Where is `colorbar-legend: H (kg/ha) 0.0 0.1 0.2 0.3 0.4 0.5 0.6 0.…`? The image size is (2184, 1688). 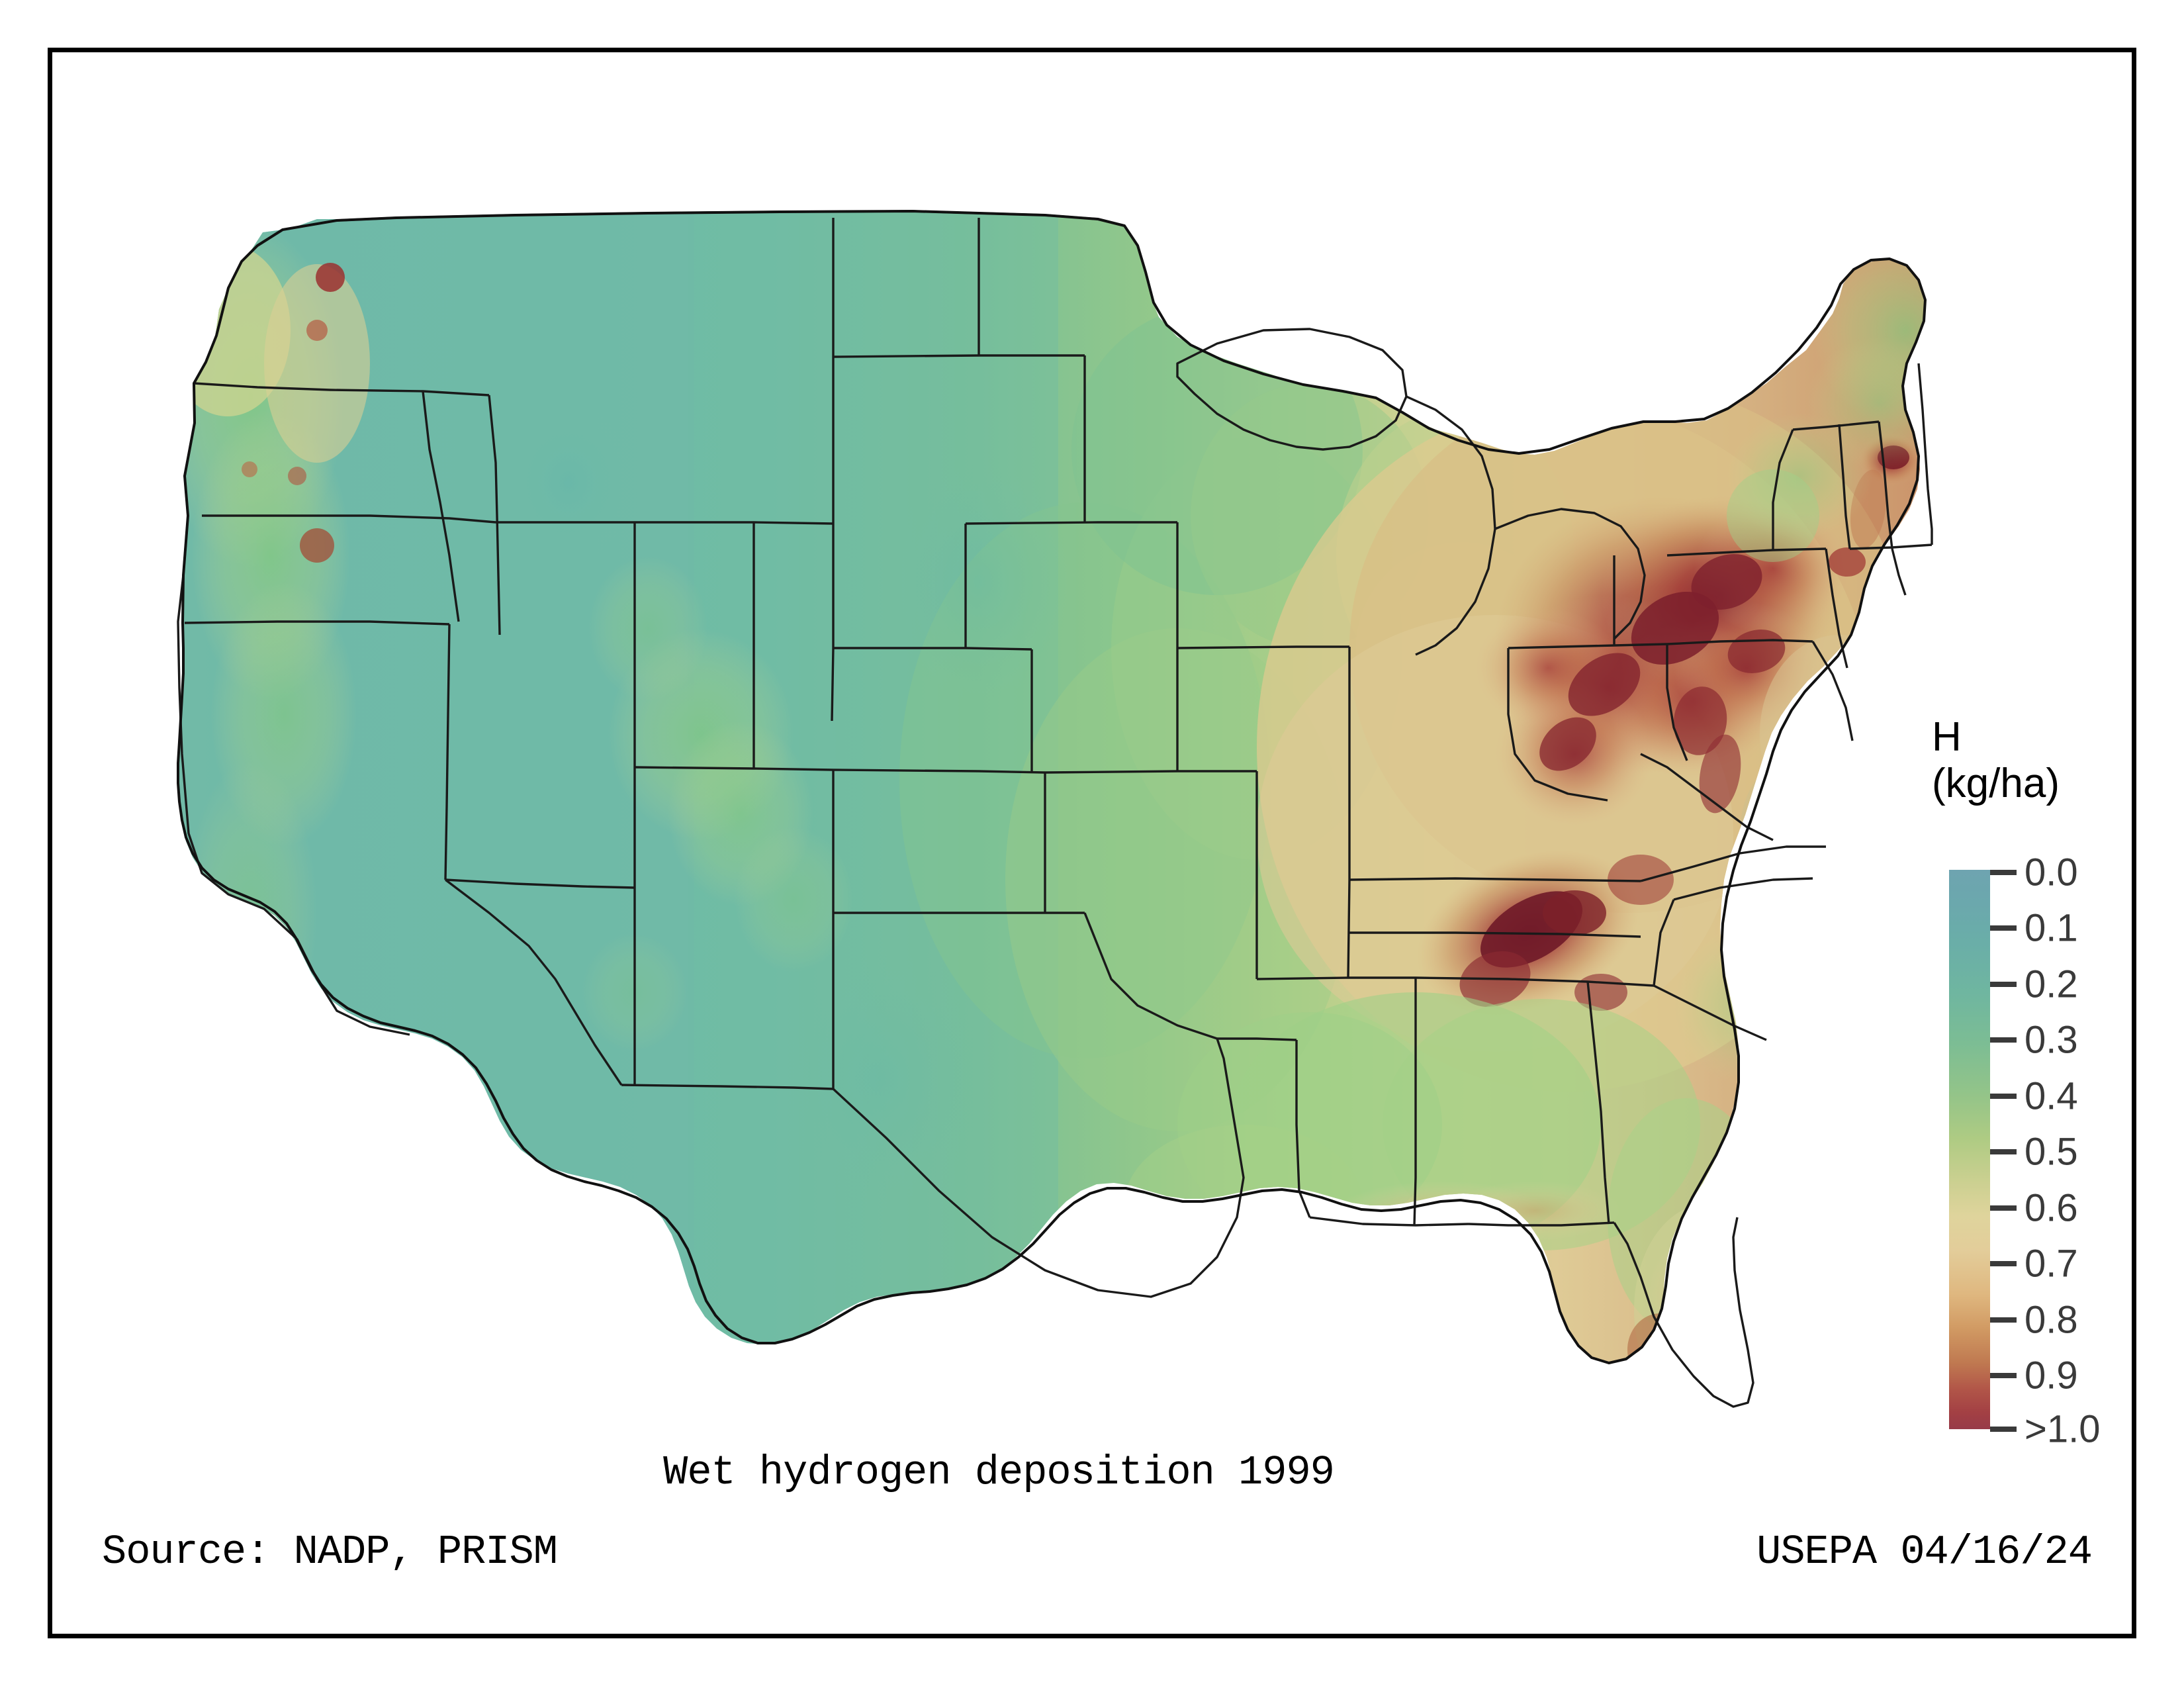
colorbar-legend: H (kg/ha) 0.0 0.1 0.2 0.3 0.4 0.5 0.6 0.… is located at coordinates (2018, 1088).